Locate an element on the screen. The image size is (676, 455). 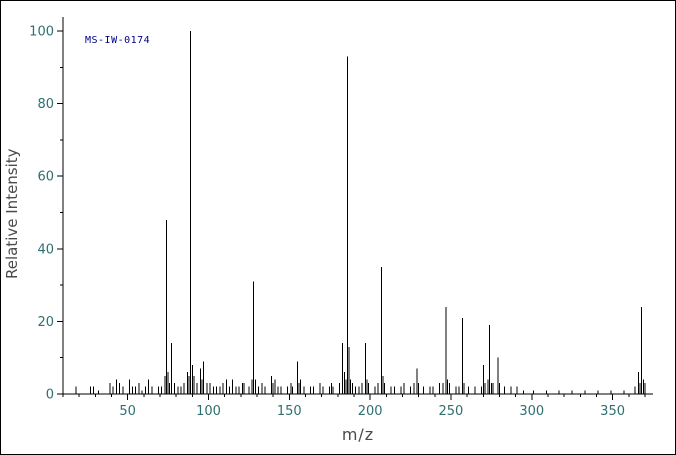
y-tick-label: 80 is located at coordinates (45, 104).